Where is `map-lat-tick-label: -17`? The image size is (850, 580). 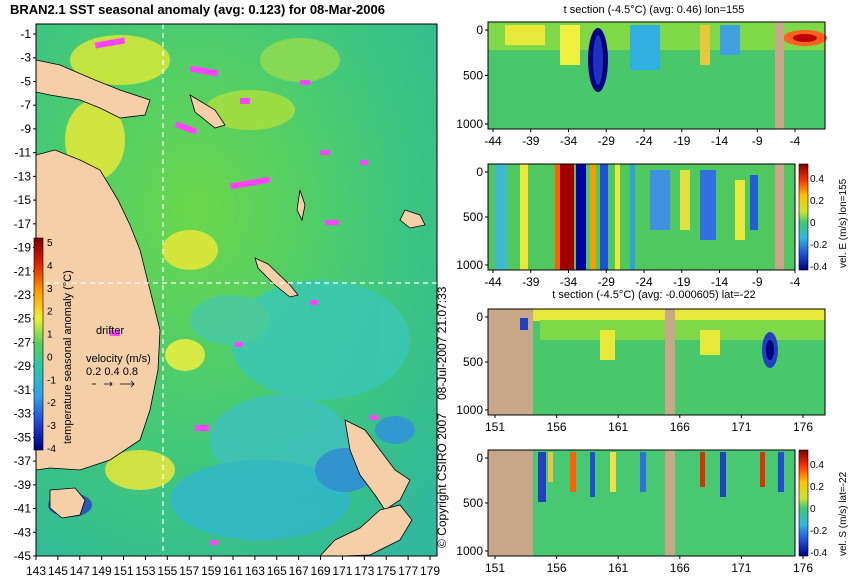
map-lat-tick-label: -17 is located at coordinates (23, 224).